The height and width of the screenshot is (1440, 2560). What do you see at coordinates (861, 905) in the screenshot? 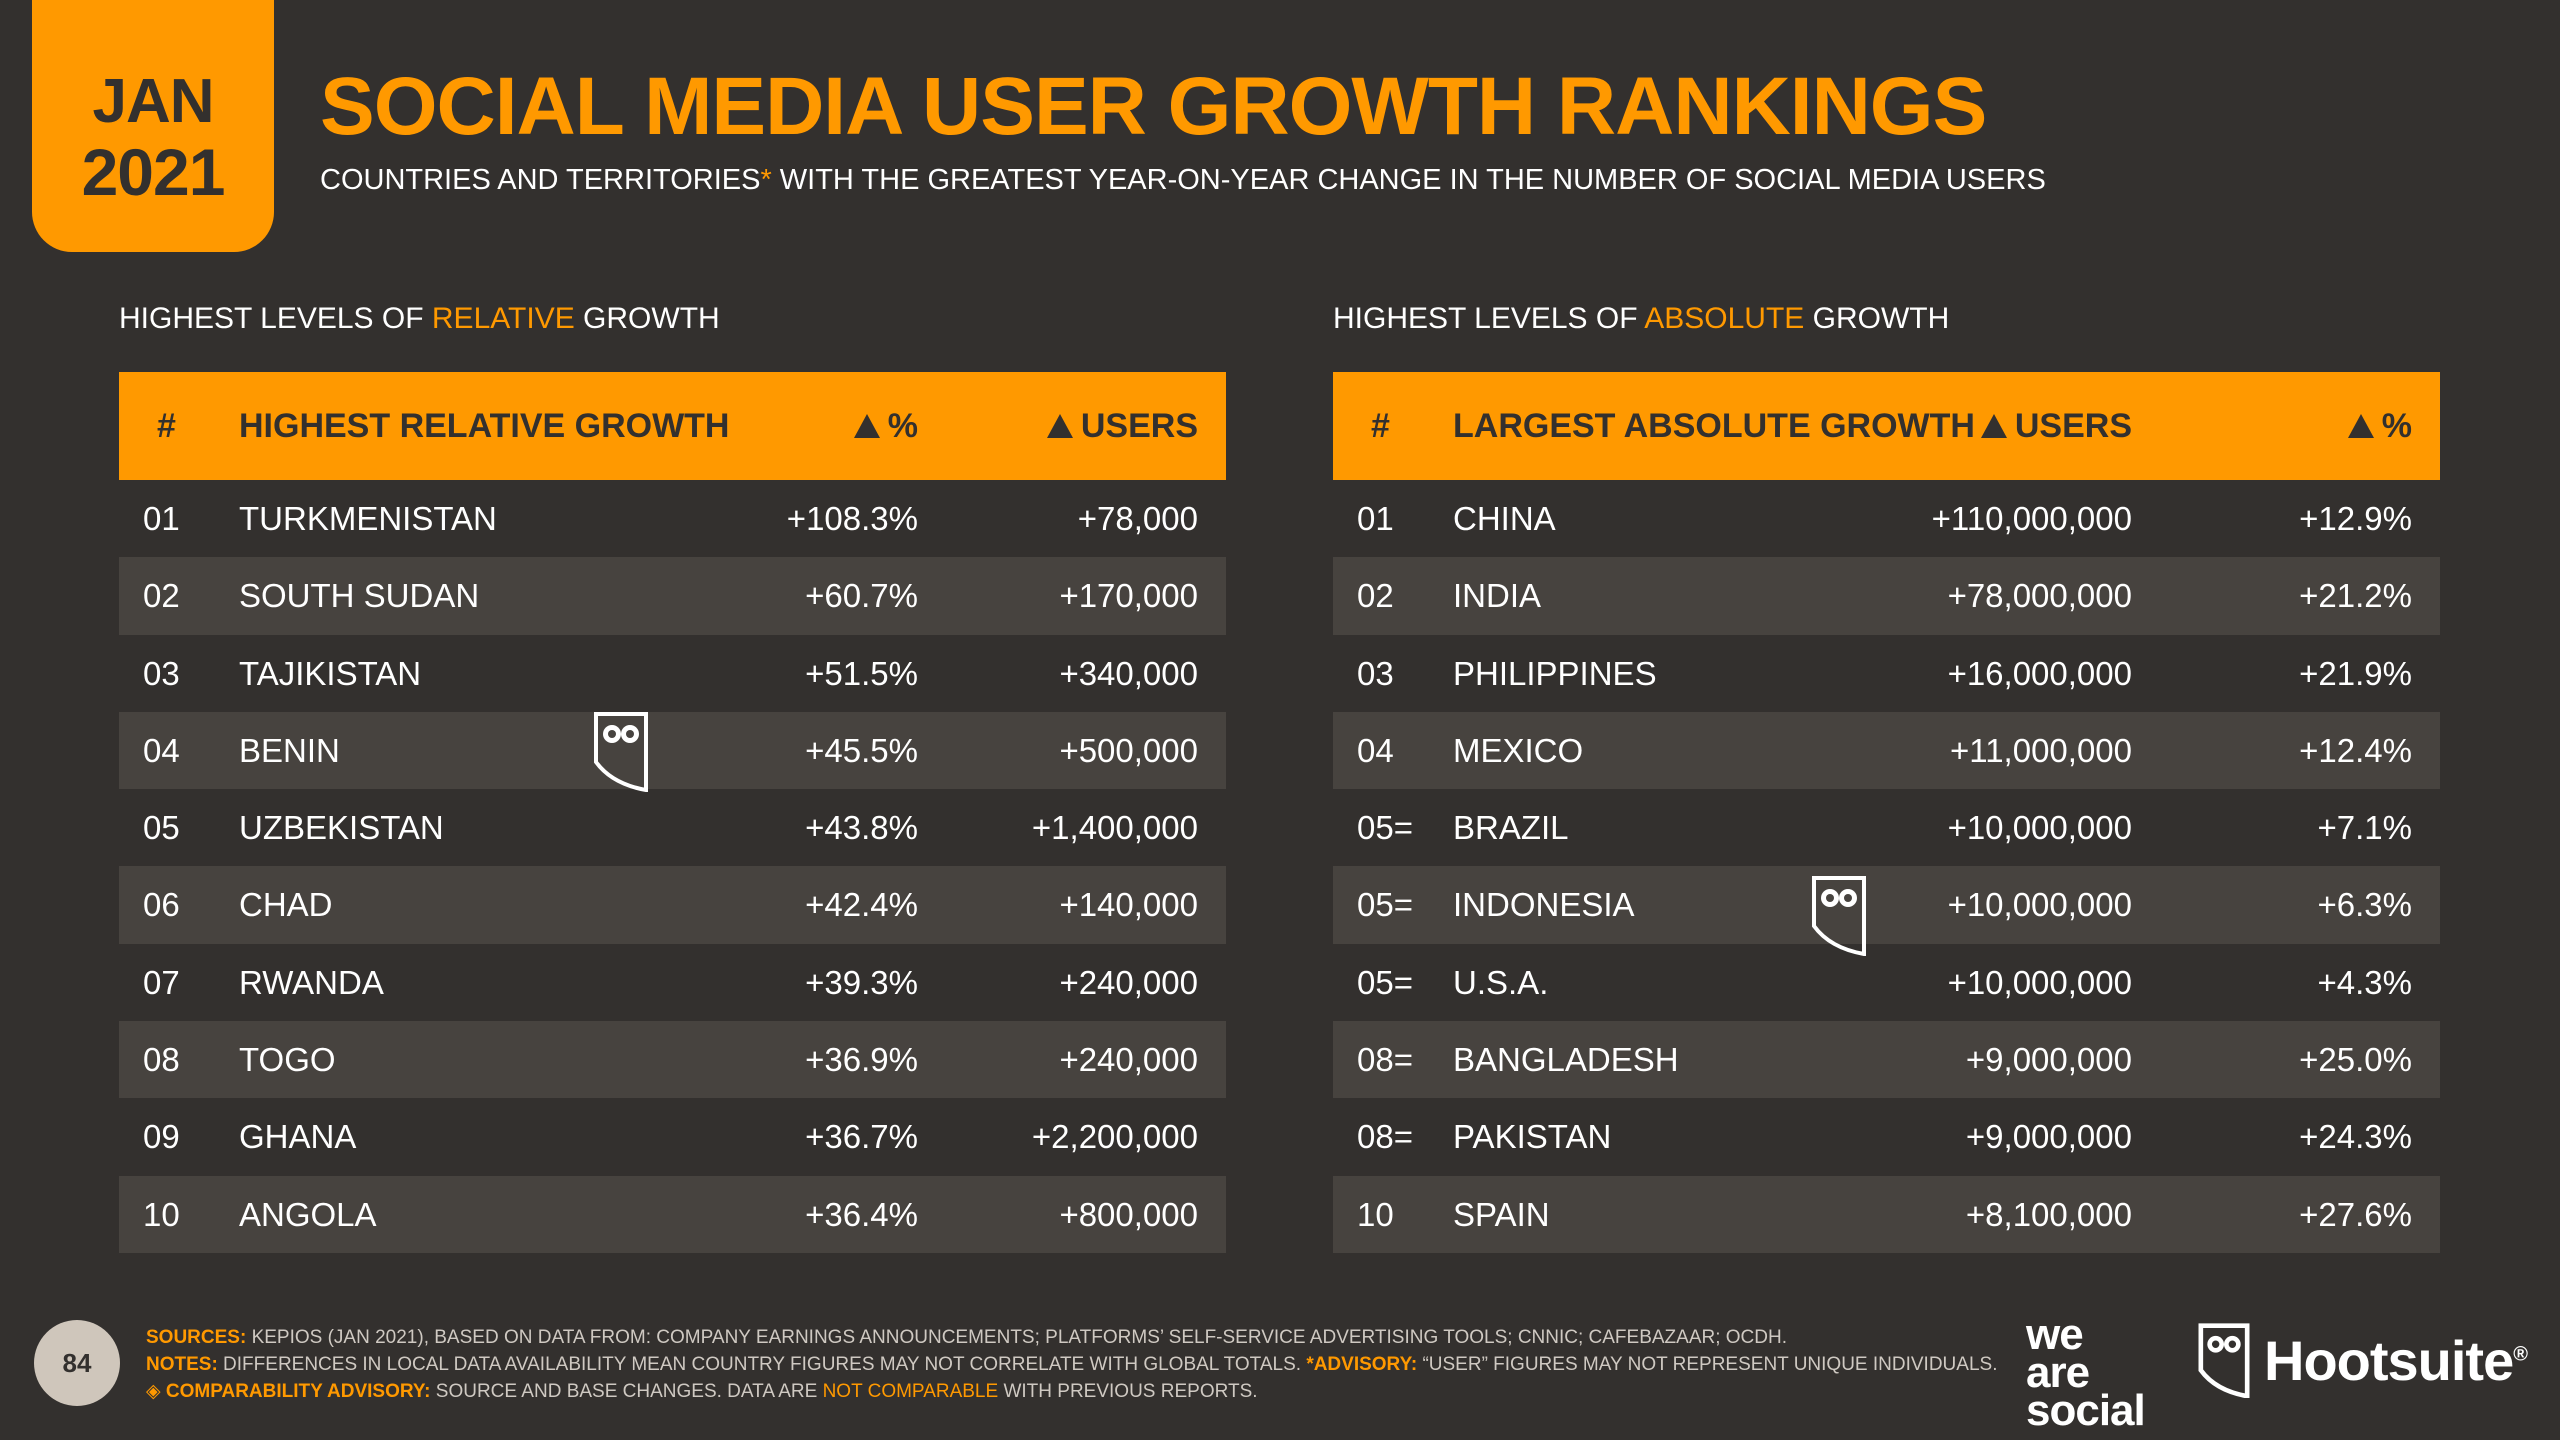
I see `pct-cell: +42.4%` at bounding box center [861, 905].